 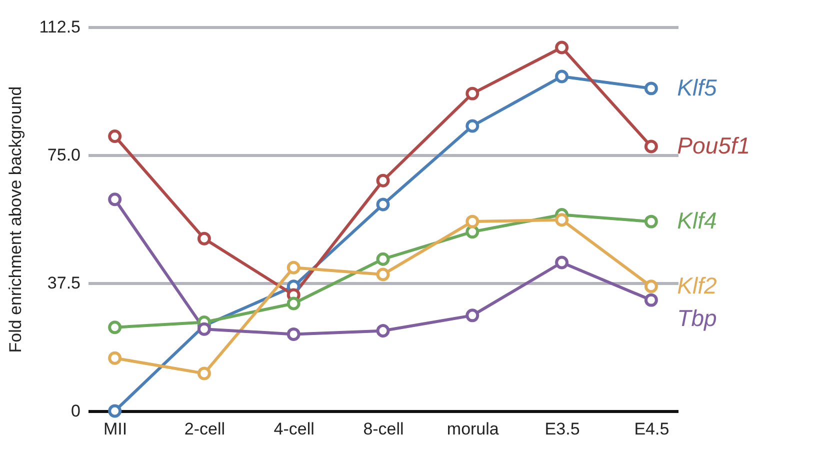 I want to click on y-tick-label: 112.5, so click(x=59, y=27).